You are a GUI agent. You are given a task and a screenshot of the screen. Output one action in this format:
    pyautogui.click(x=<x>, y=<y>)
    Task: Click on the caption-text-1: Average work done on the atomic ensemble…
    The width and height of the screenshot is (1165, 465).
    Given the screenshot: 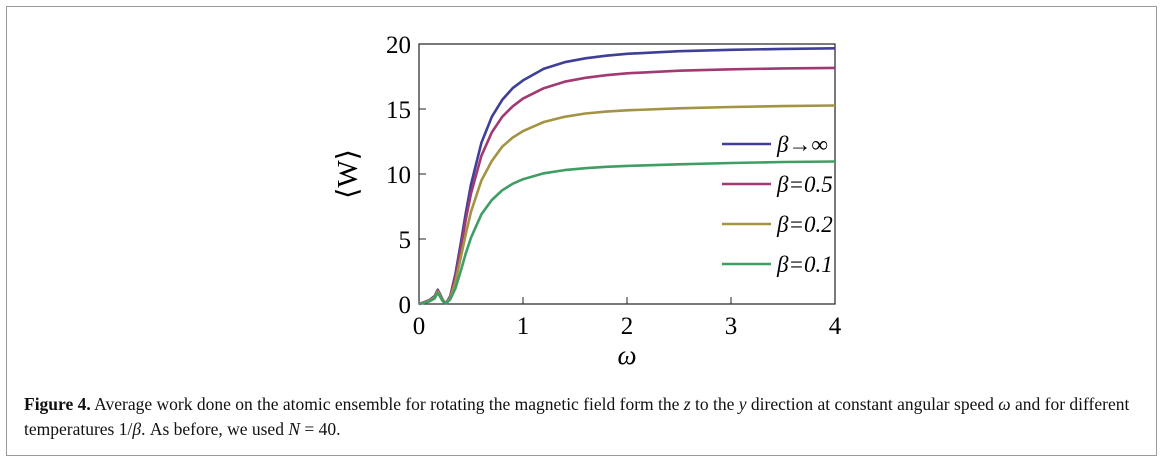 What is the action you would take?
    pyautogui.click(x=387, y=404)
    